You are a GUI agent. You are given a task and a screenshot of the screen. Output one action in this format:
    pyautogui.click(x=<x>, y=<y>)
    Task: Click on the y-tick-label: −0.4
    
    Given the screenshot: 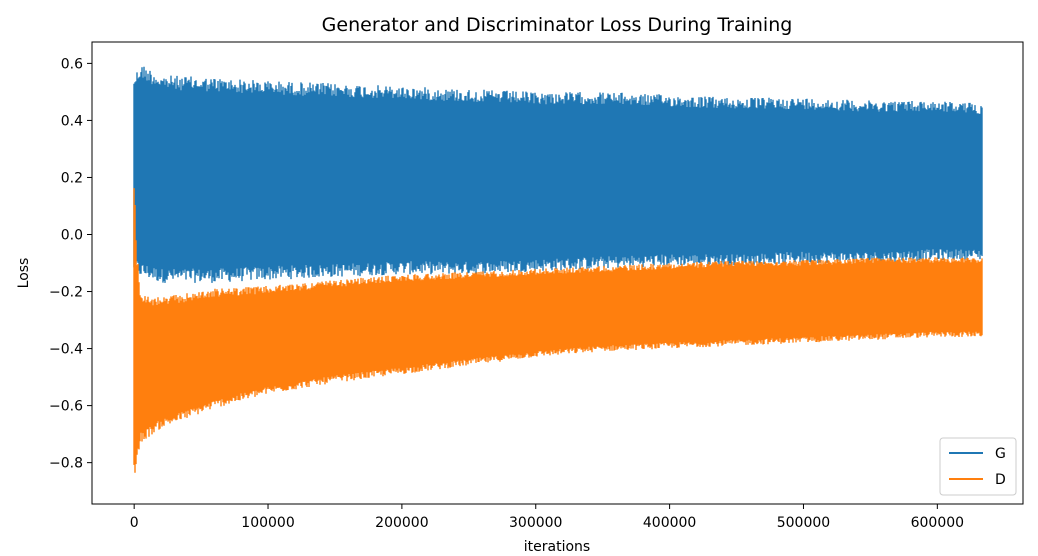 What is the action you would take?
    pyautogui.click(x=66, y=350)
    